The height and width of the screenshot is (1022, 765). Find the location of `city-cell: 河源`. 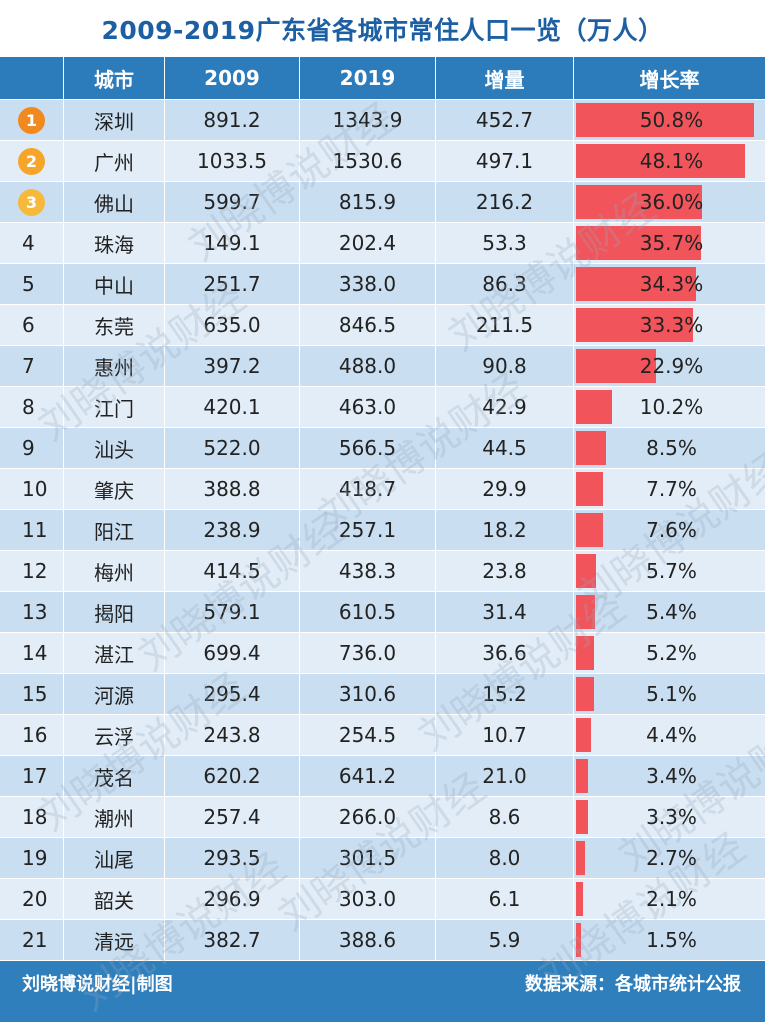

city-cell: 河源 is located at coordinates (114, 694).